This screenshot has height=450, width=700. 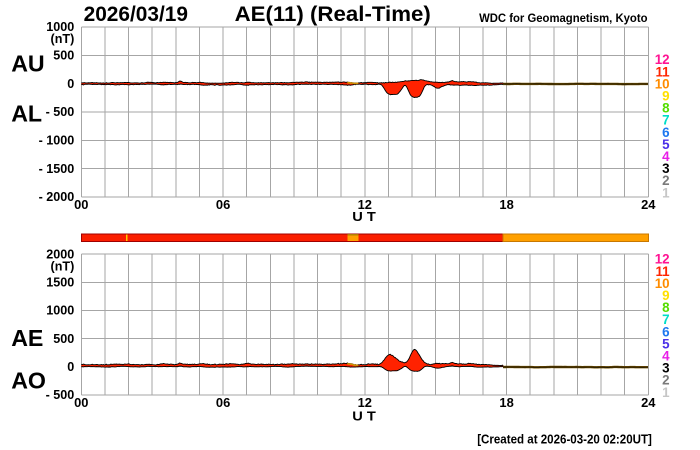 What do you see at coordinates (564, 439) in the screenshot?
I see `svg-text:[Created at 2026-03-20 02:20UT: [Created at 2026-03-20 02:20UT]` at bounding box center [564, 439].